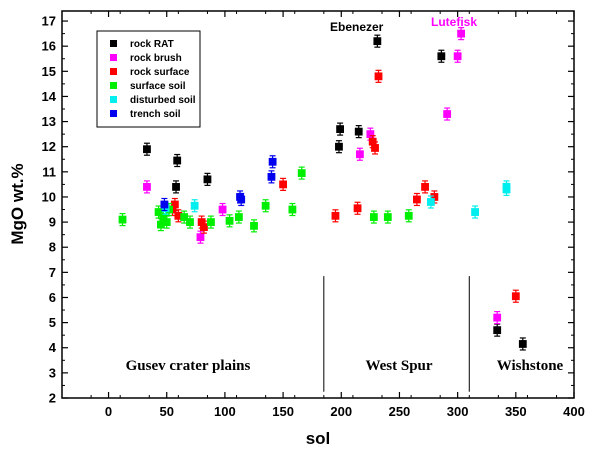 The image size is (590, 450). I want to click on legend-label-rock-surface: rock surface, so click(160, 72).